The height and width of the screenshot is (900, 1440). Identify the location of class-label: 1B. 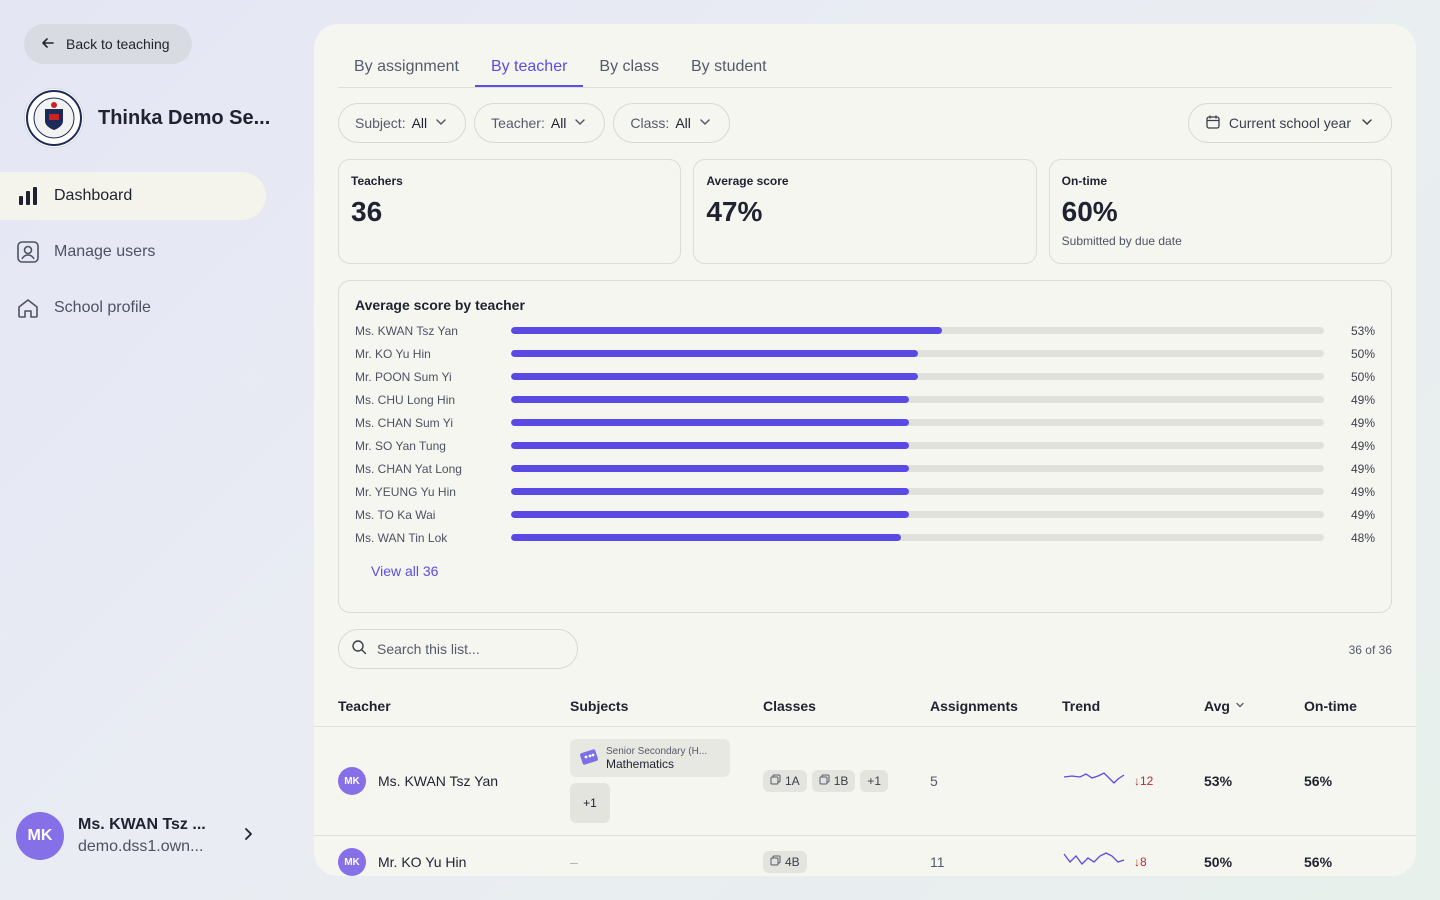
(841, 781).